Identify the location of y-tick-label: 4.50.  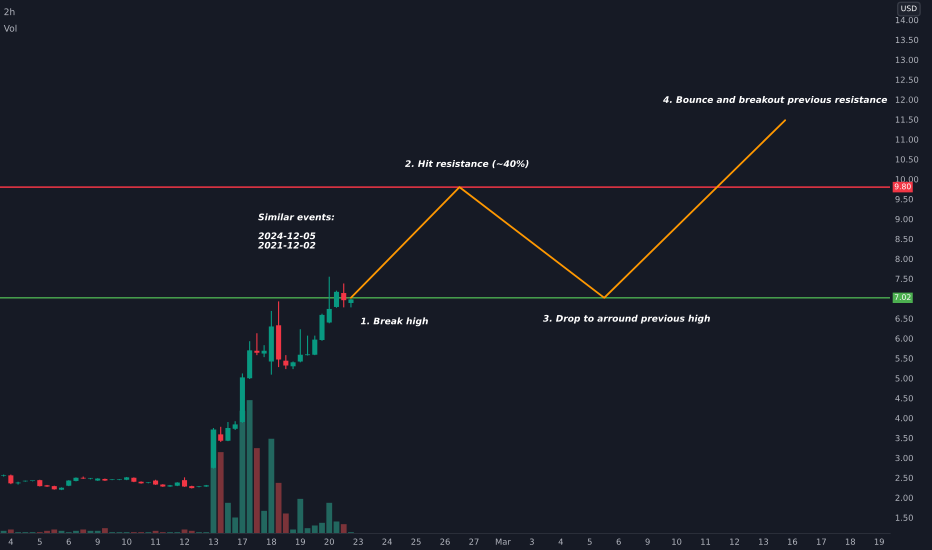
(904, 398).